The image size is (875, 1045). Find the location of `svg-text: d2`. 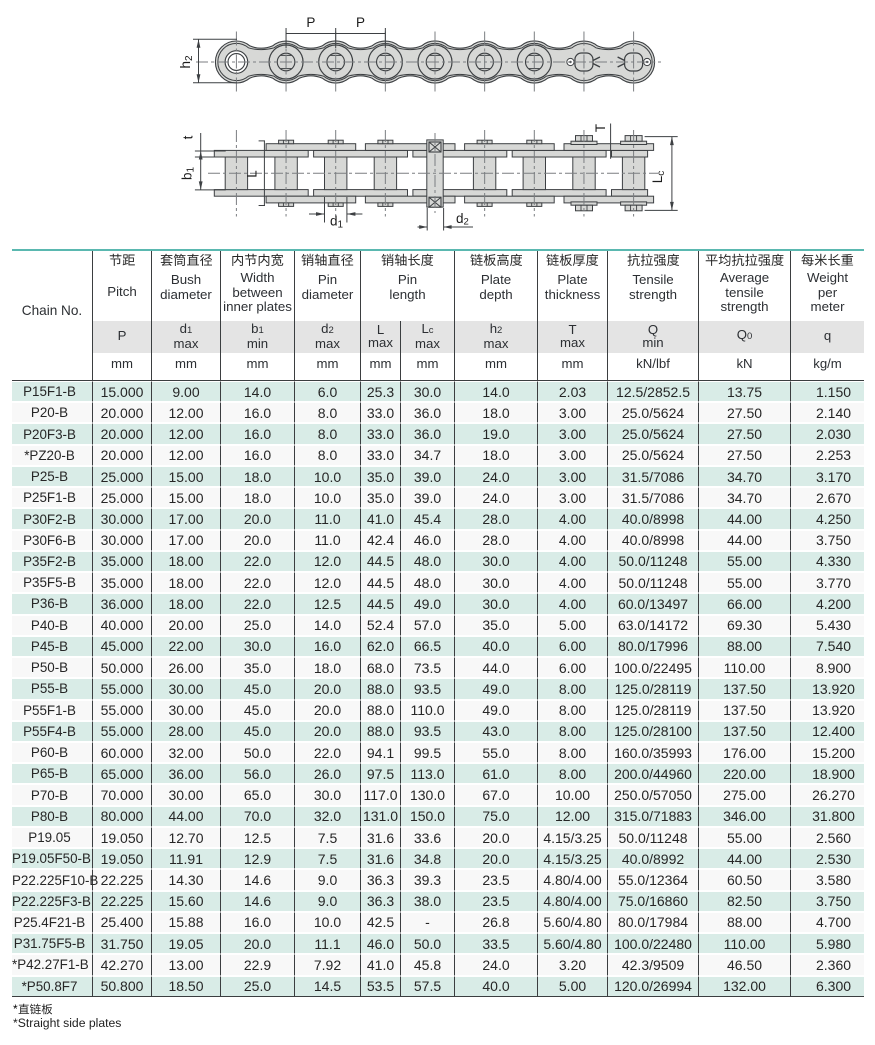

svg-text: d2 is located at coordinates (462, 219).